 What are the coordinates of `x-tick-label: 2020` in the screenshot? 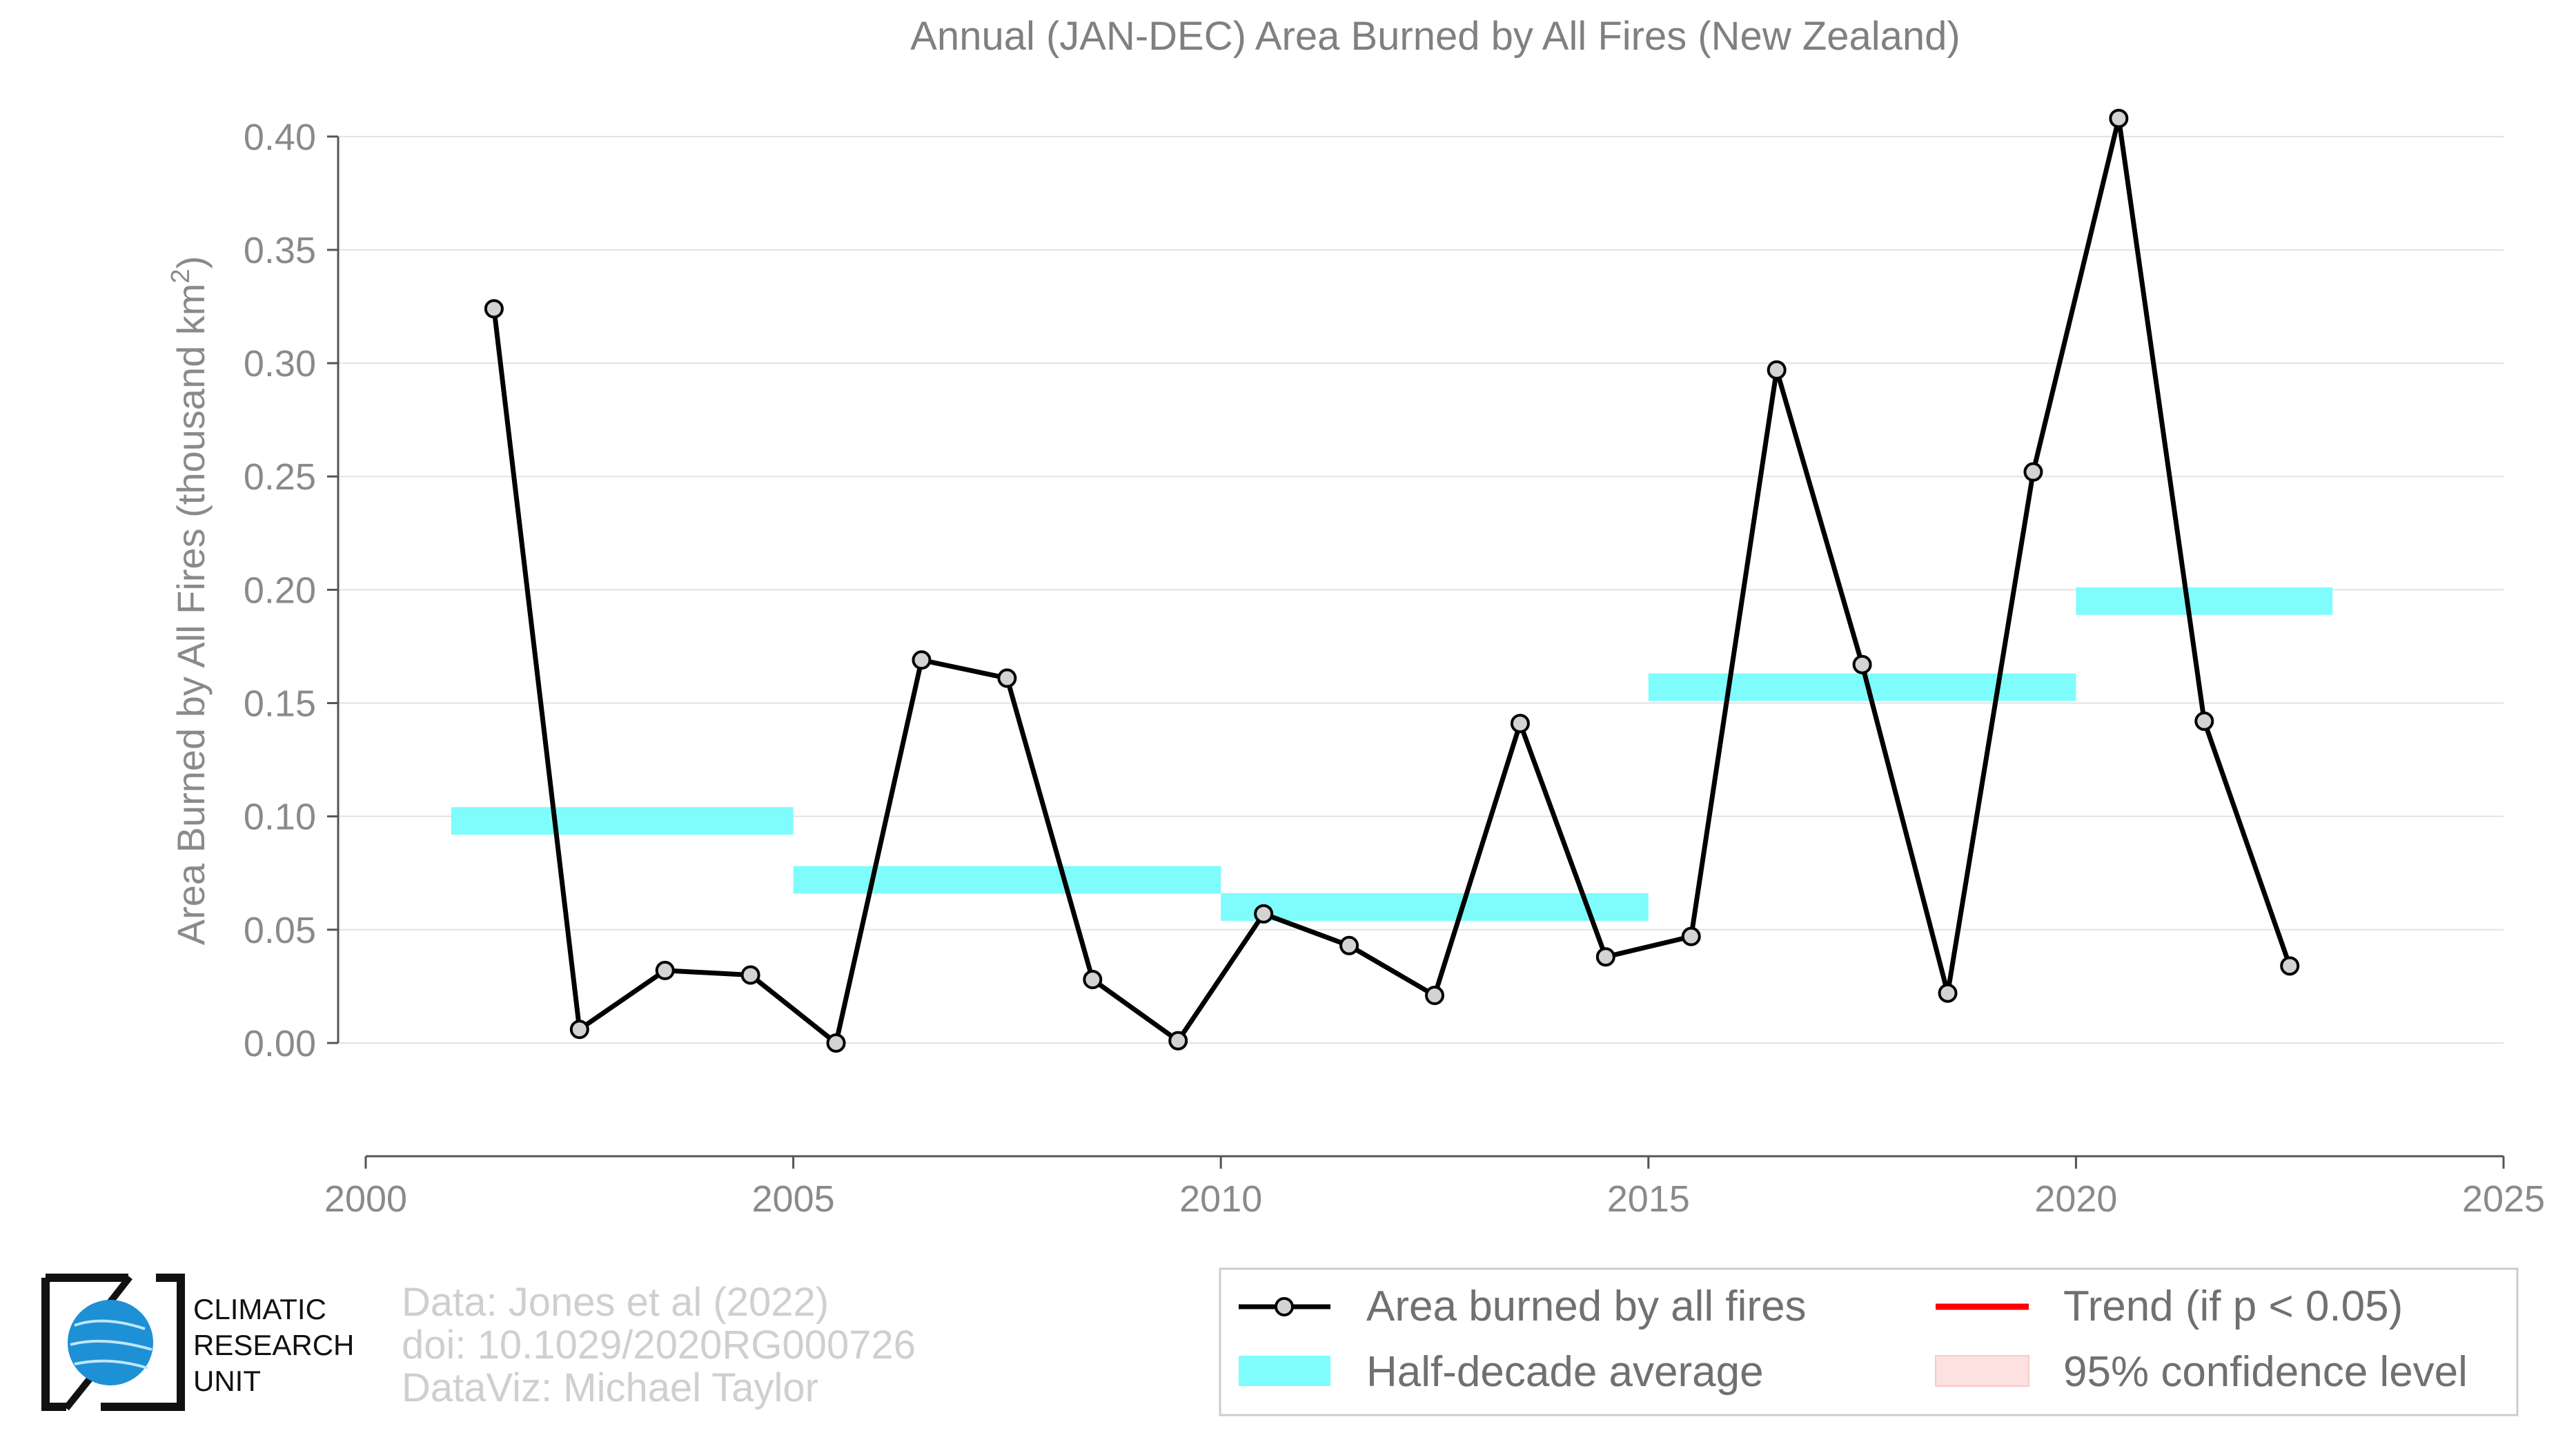 It's located at (2075, 1199).